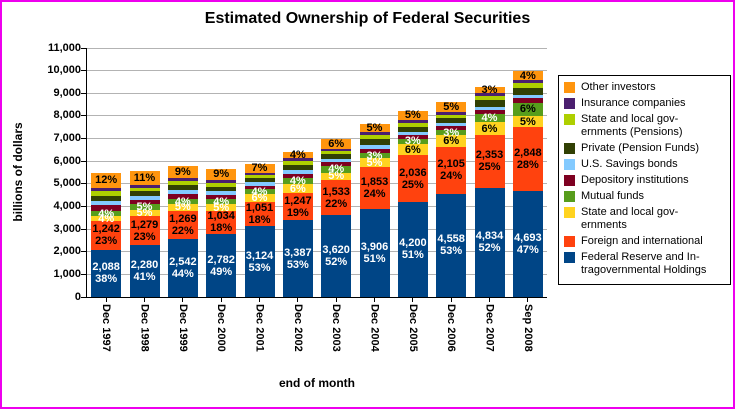  Describe the element at coordinates (297, 258) in the screenshot. I see `bar-segment-federal-reserve-and-intragovernmental-holdings: 3,387 53%` at that location.